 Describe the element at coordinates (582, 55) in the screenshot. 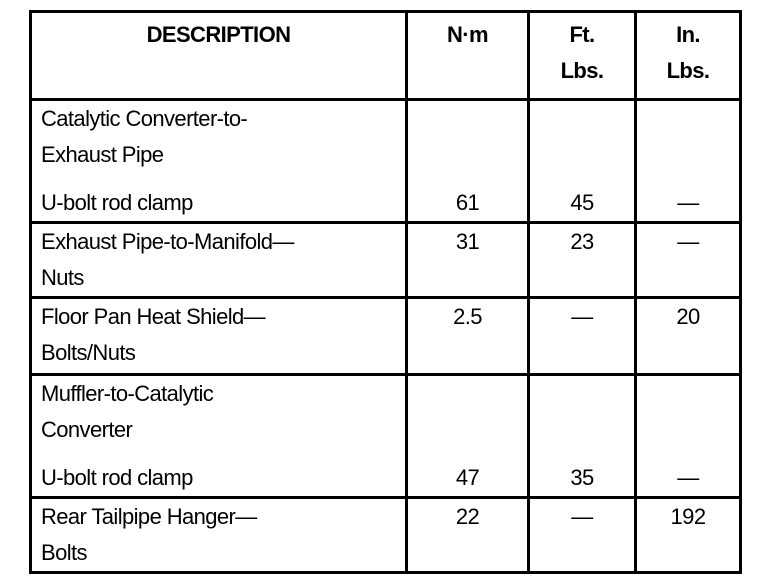

I see `header-ft-lbs: Ft. Lbs.` at that location.